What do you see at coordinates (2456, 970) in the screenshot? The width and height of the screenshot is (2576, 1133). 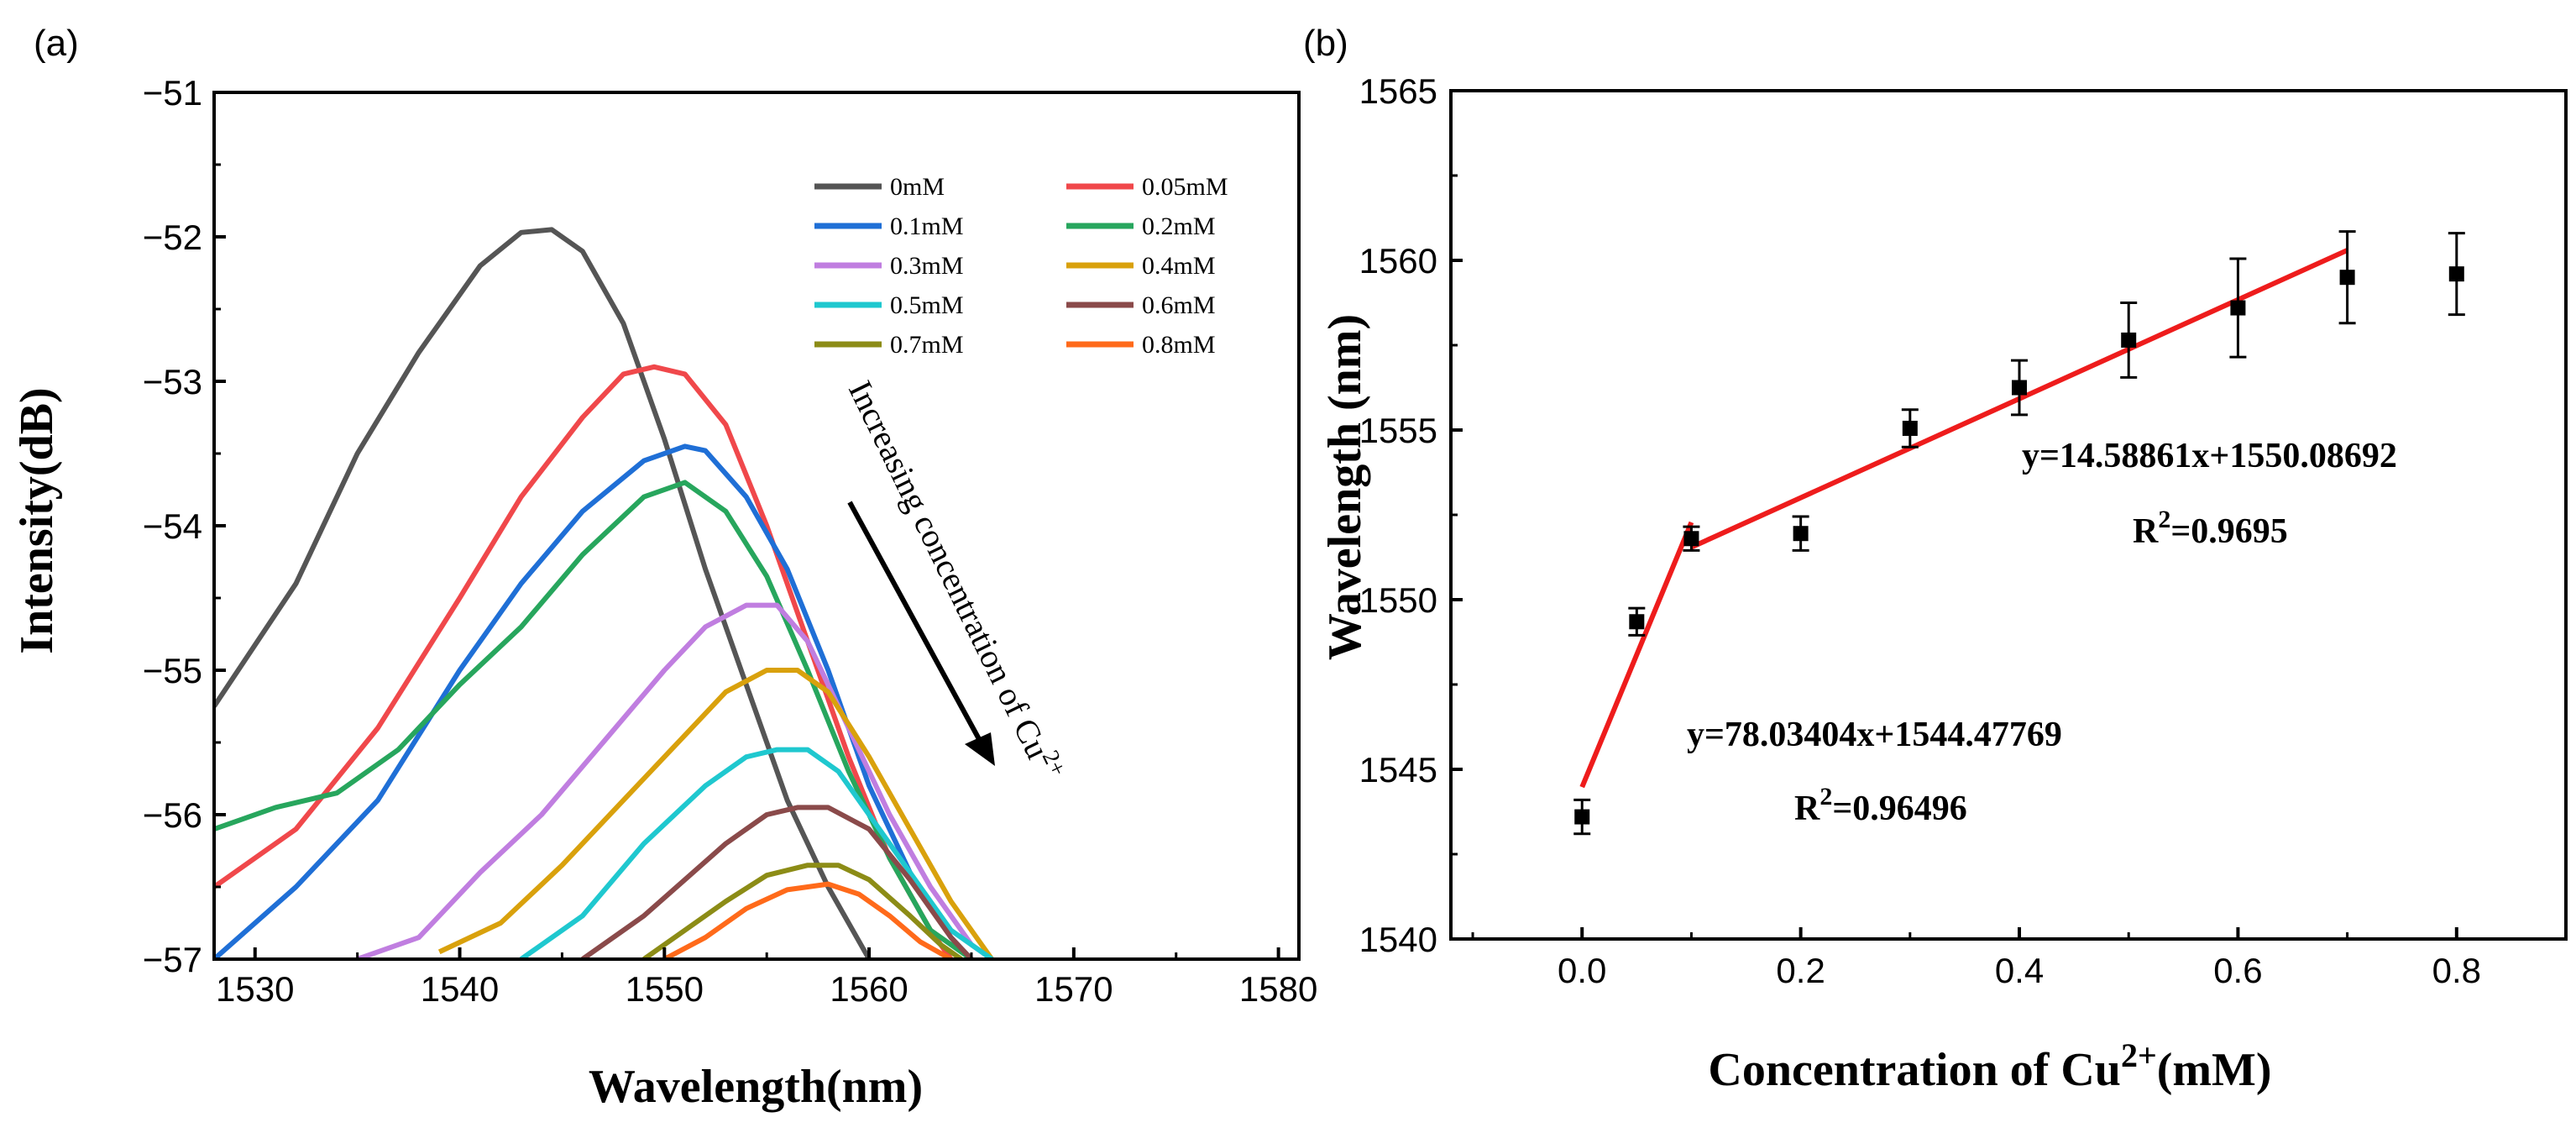 I see `x-tick-label-0.8: 0.8` at bounding box center [2456, 970].